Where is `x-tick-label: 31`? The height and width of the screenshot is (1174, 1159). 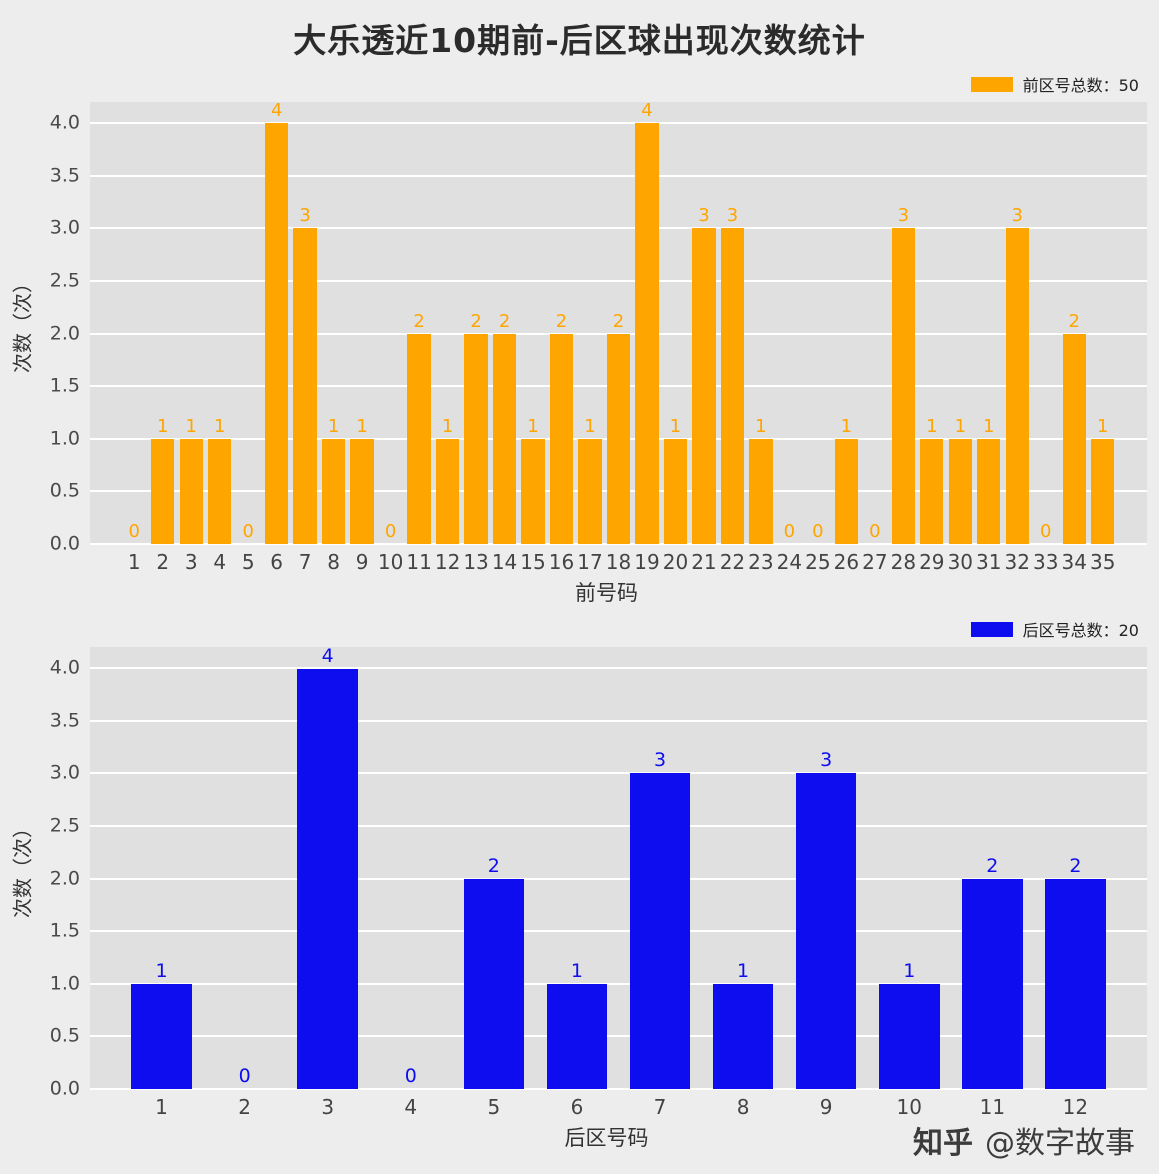 x-tick-label: 31 is located at coordinates (989, 562).